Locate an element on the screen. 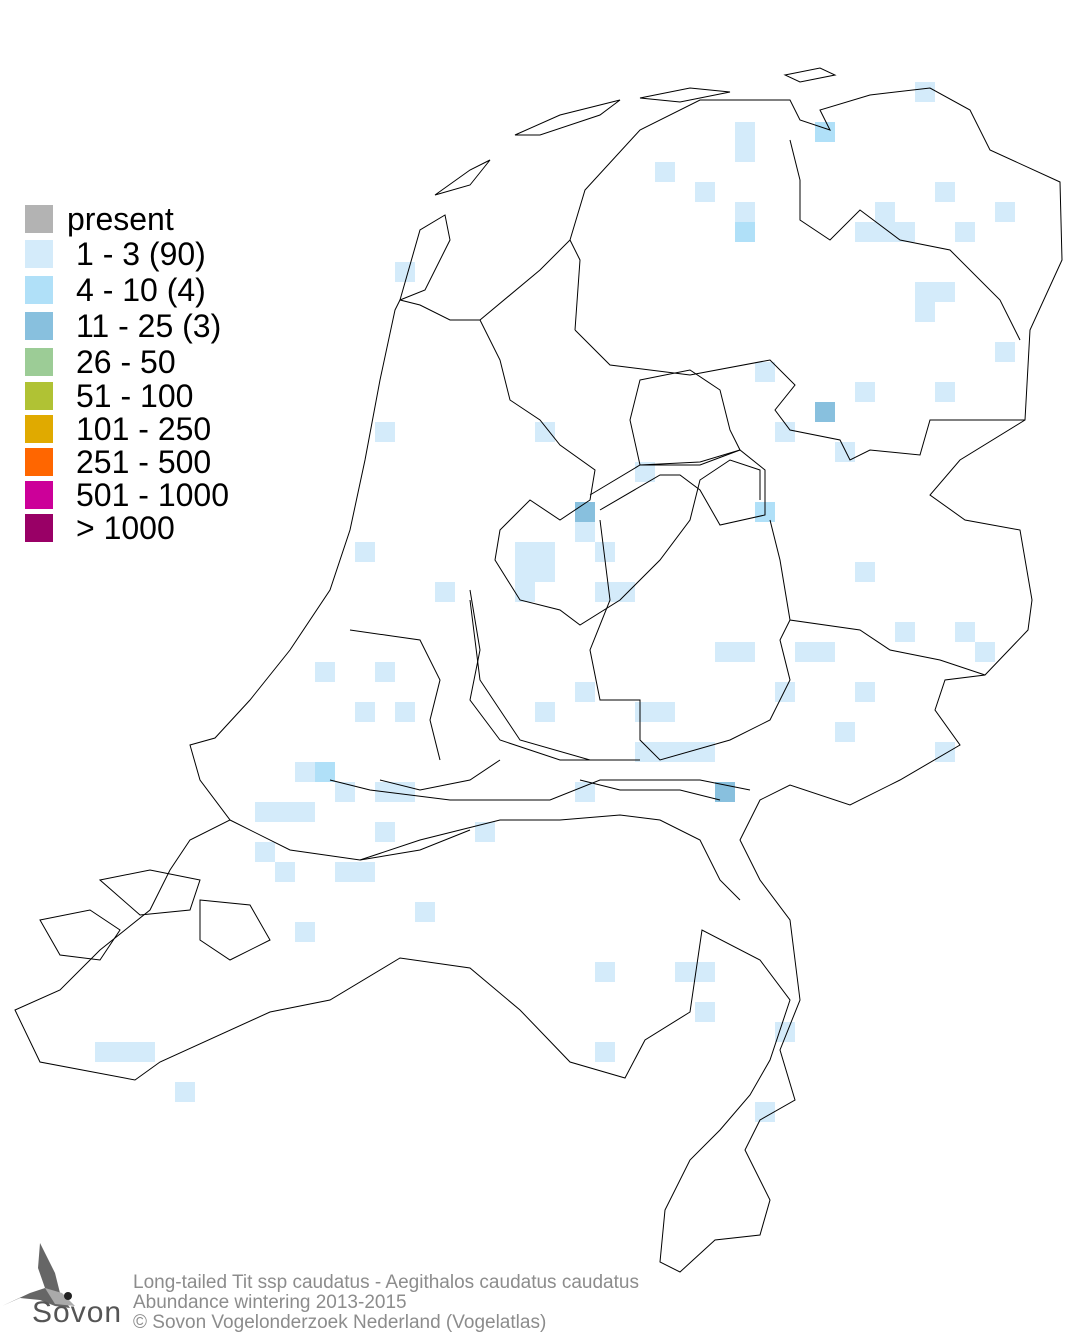 This screenshot has width=1074, height=1340. legend-item: 1 - 3 (90) is located at coordinates (115, 254).